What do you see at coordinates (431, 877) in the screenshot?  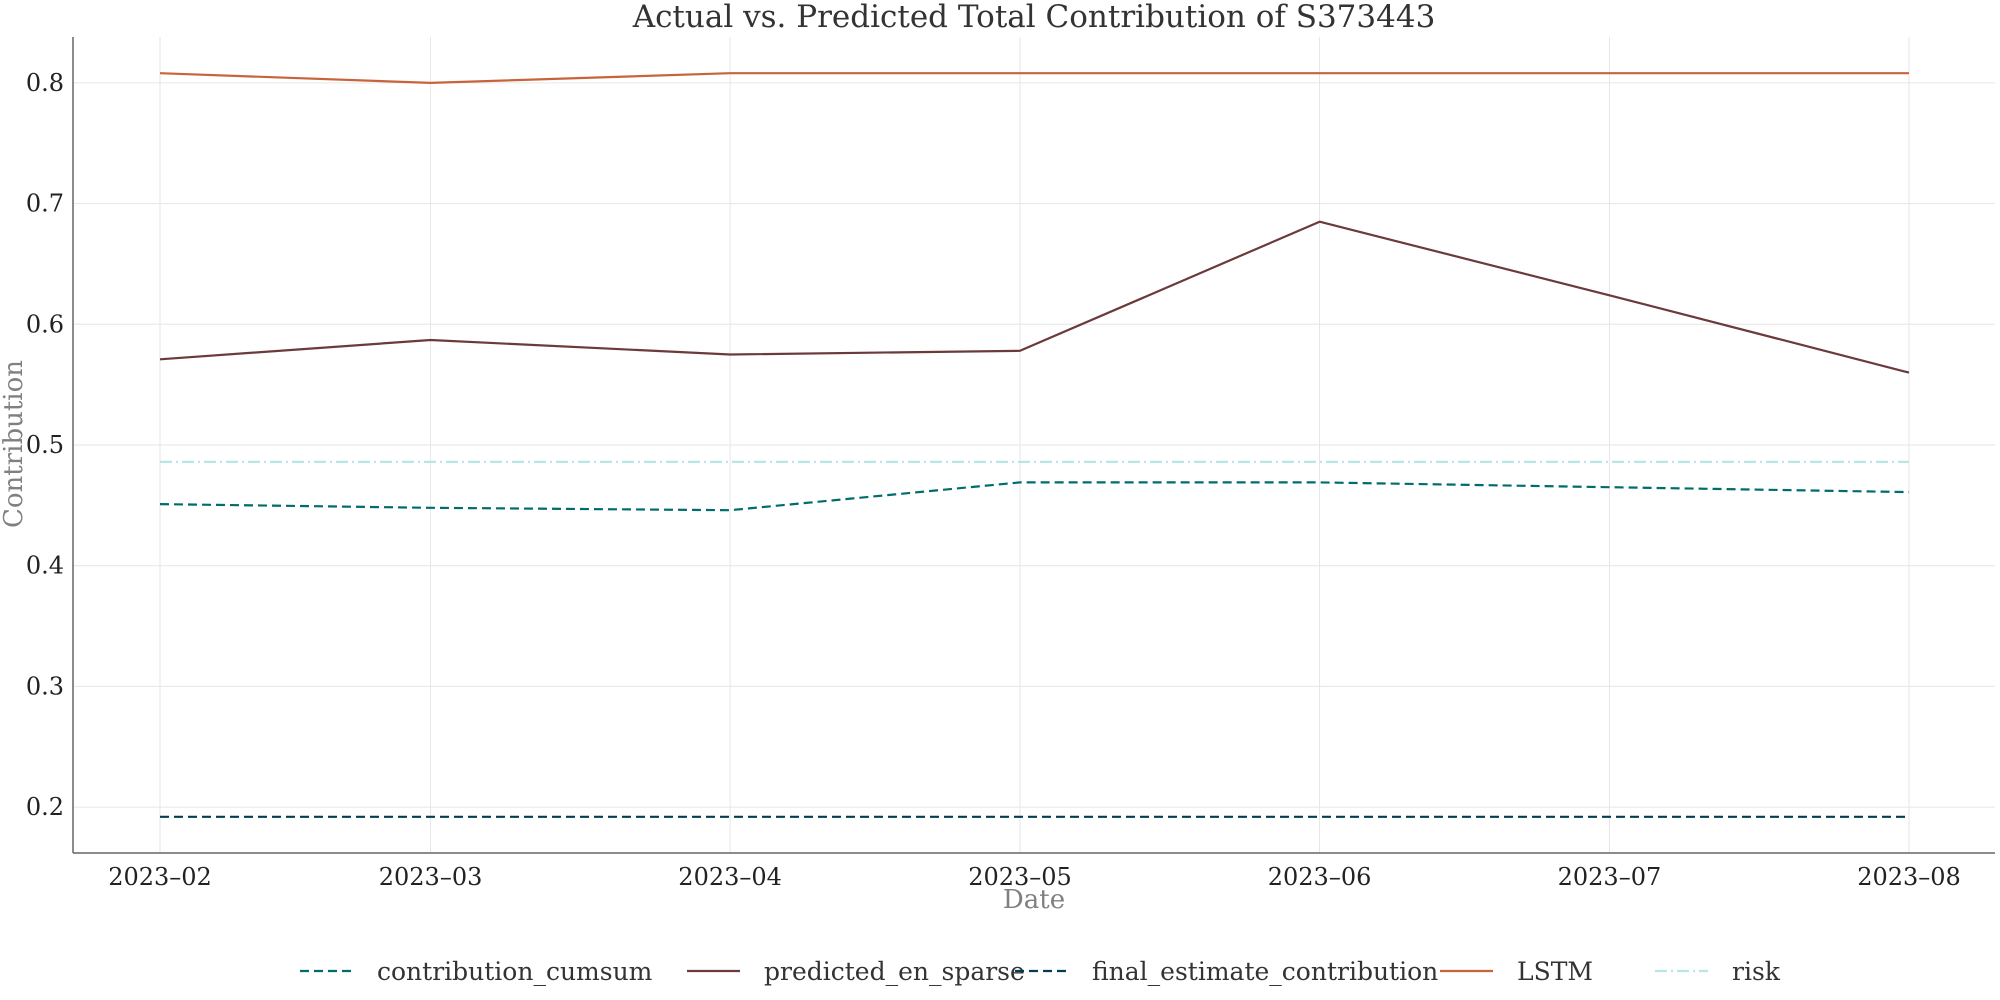 I see `x-tick-label: 2023–03` at bounding box center [431, 877].